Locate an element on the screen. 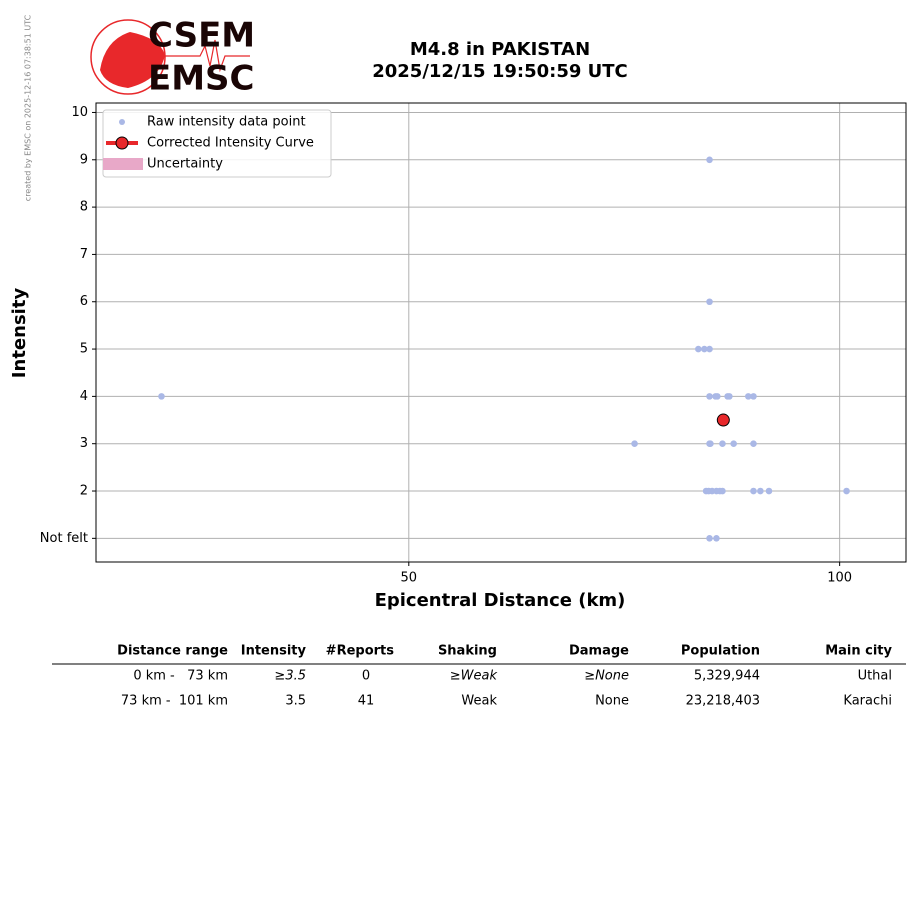 The width and height of the screenshot is (915, 909). table-cell: 0 is located at coordinates (366, 676).